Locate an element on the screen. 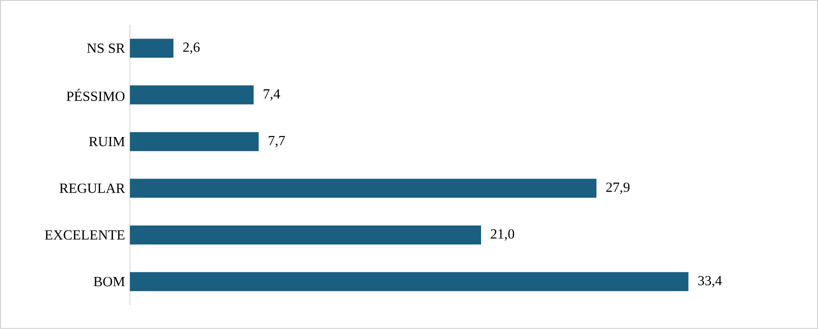  y-tick-label: PÉSSIMO is located at coordinates (95, 95).